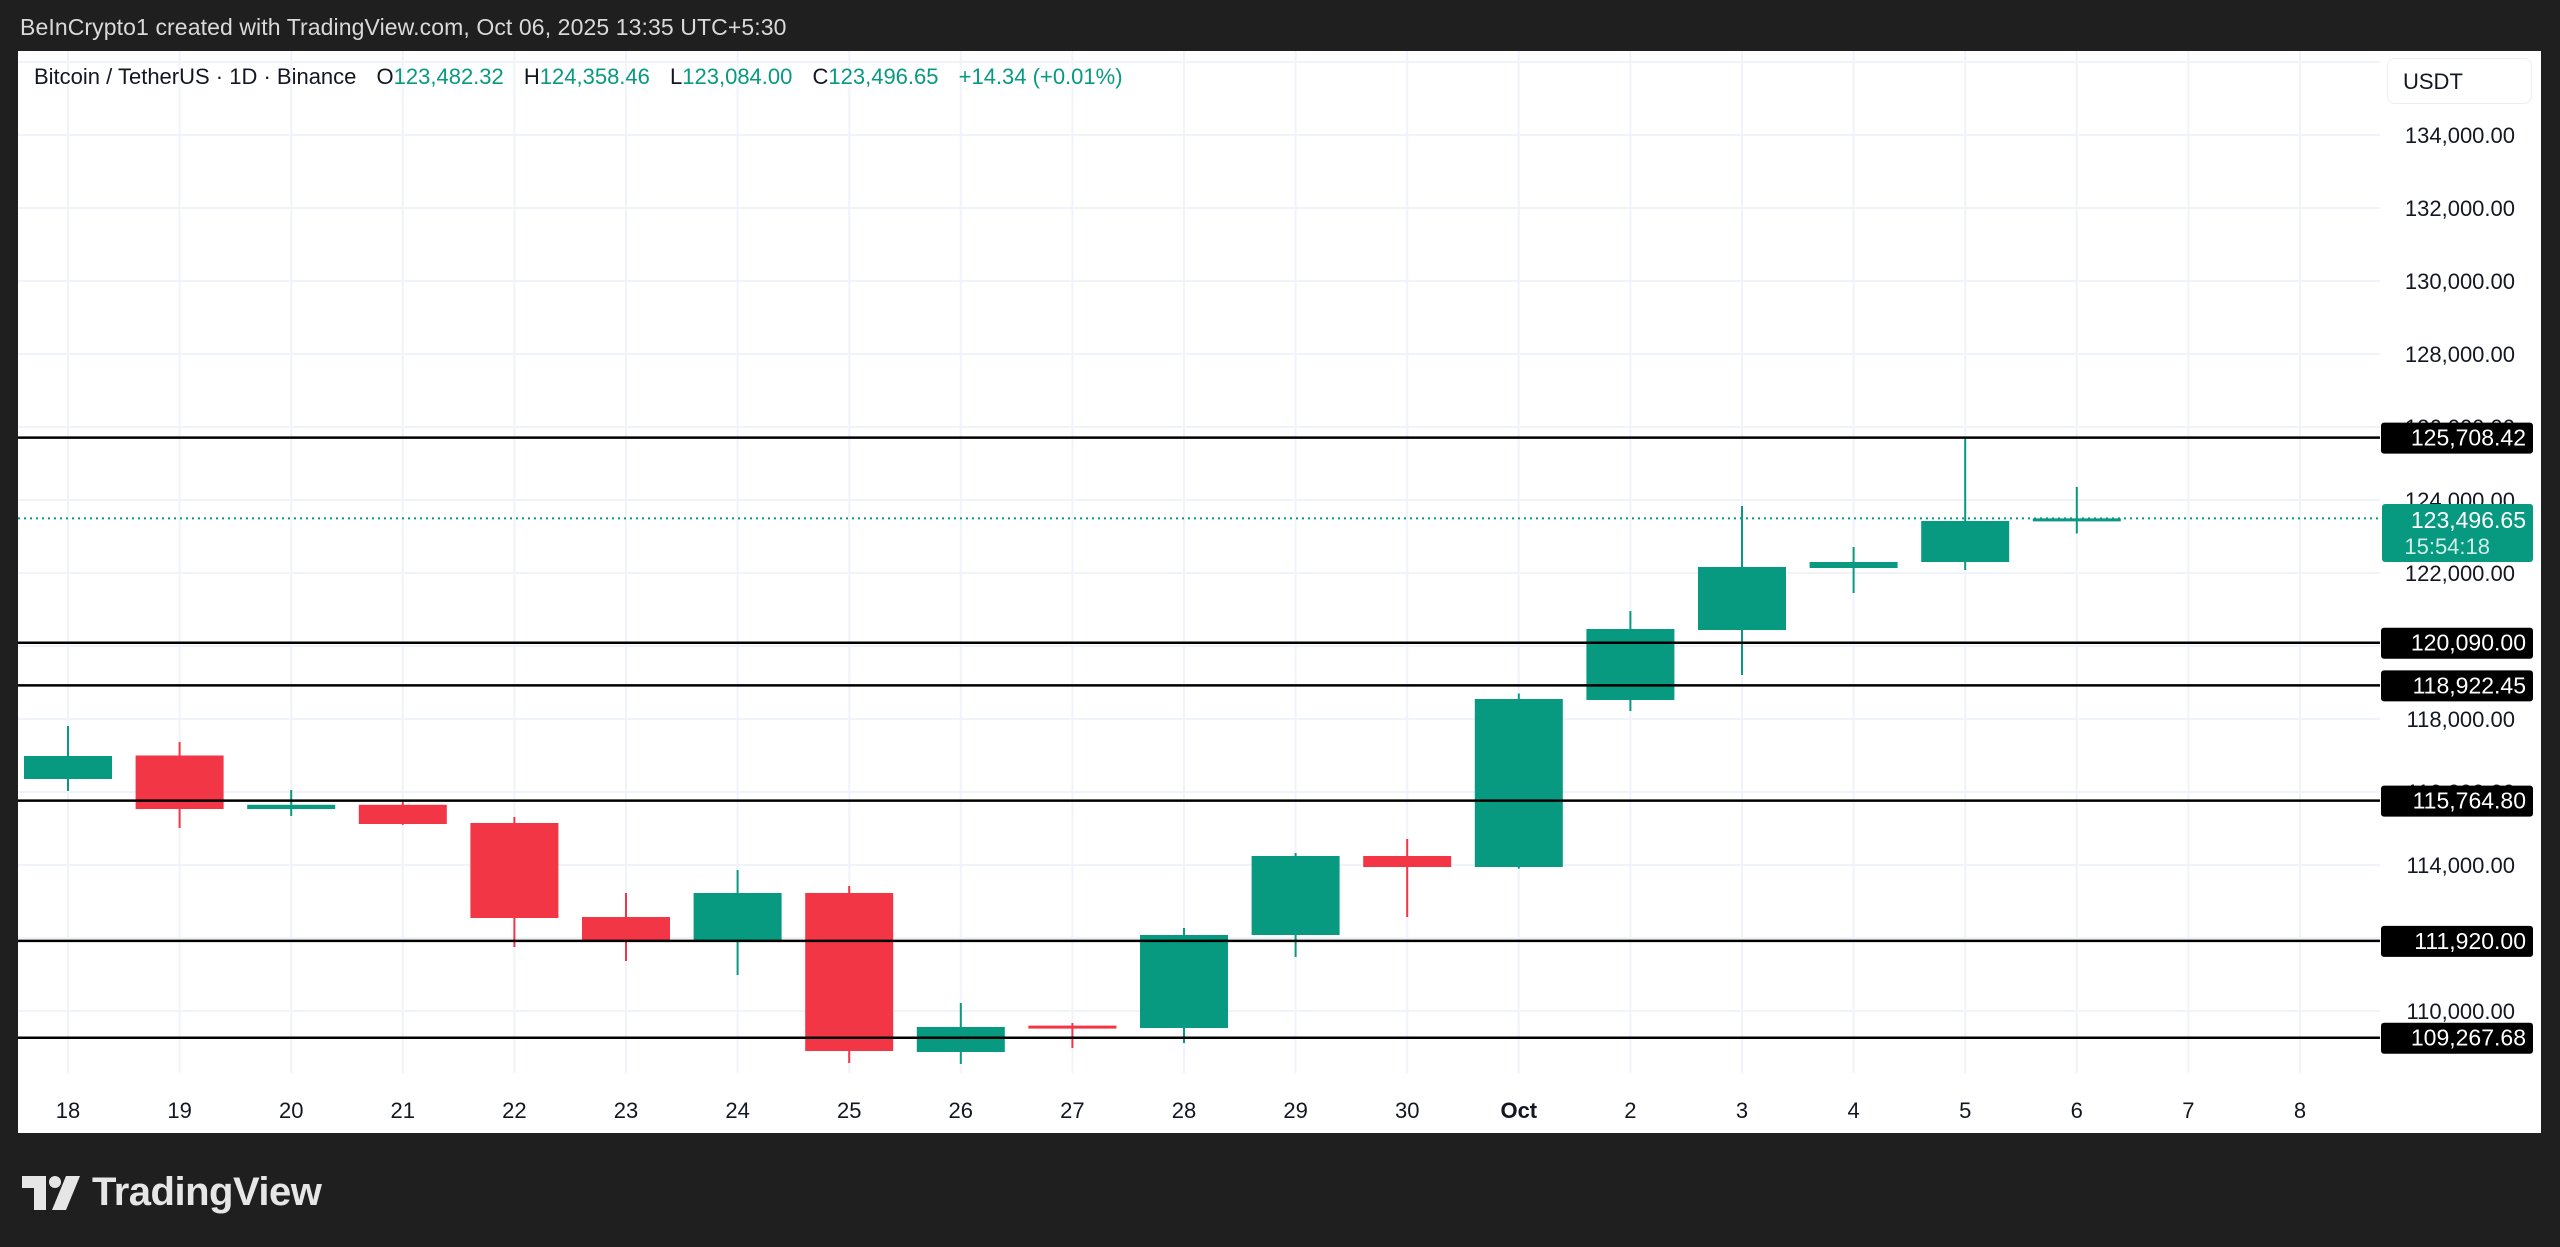 This screenshot has height=1247, width=2560. What do you see at coordinates (2468, 520) in the screenshot?
I see `current-price-text: 123,496.65` at bounding box center [2468, 520].